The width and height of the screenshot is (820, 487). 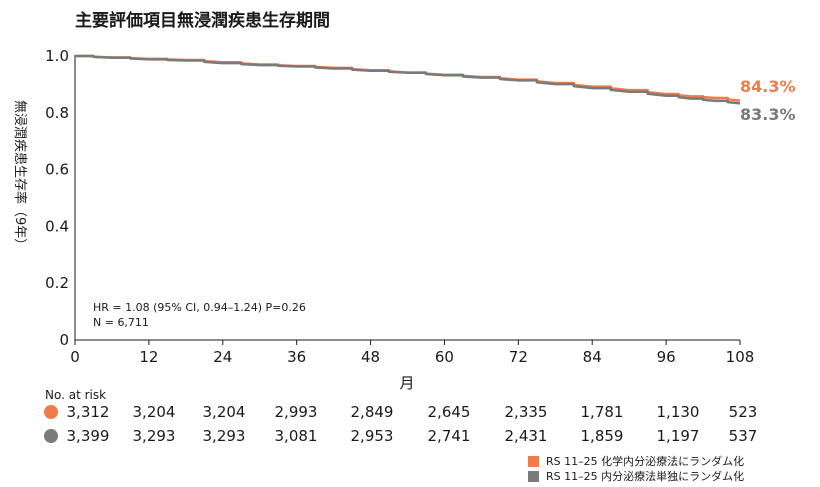 What do you see at coordinates (602, 412) in the screenshot?
I see `risk-value: 1,781` at bounding box center [602, 412].